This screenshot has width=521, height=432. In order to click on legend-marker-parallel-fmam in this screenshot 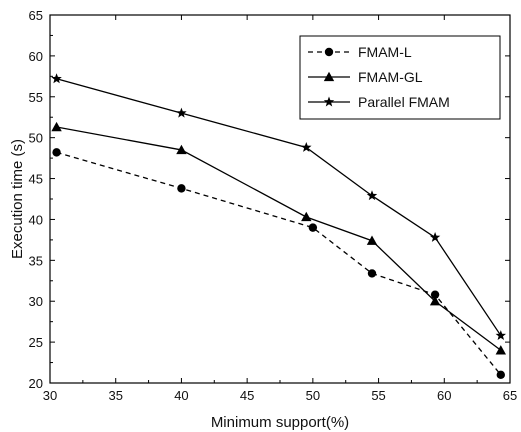, I will do `click(329, 101)`.